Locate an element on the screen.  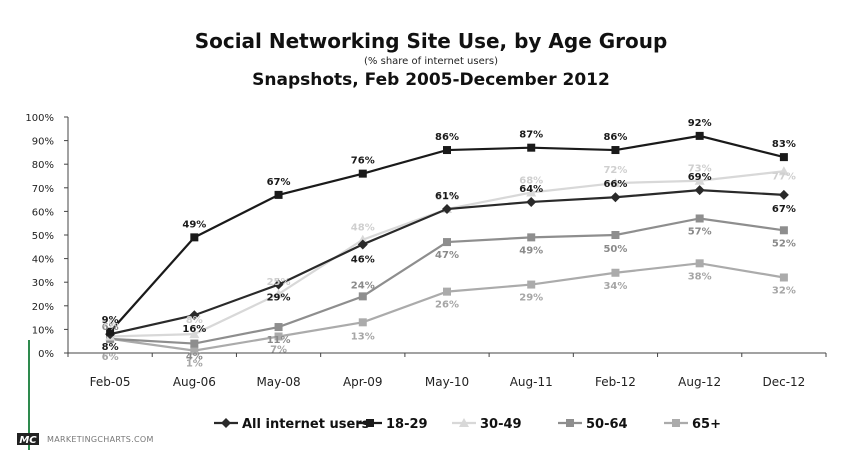
data-label: 69% is located at coordinates (700, 177).